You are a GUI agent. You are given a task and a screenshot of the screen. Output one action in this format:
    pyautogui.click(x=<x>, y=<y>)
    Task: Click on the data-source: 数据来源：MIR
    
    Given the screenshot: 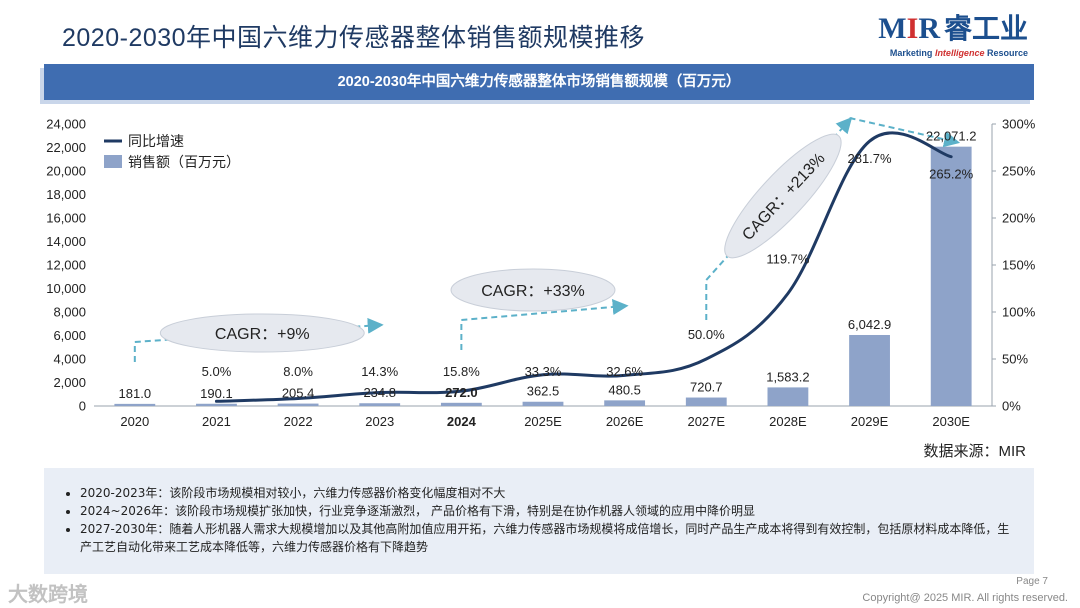 What is the action you would take?
    pyautogui.click(x=975, y=451)
    